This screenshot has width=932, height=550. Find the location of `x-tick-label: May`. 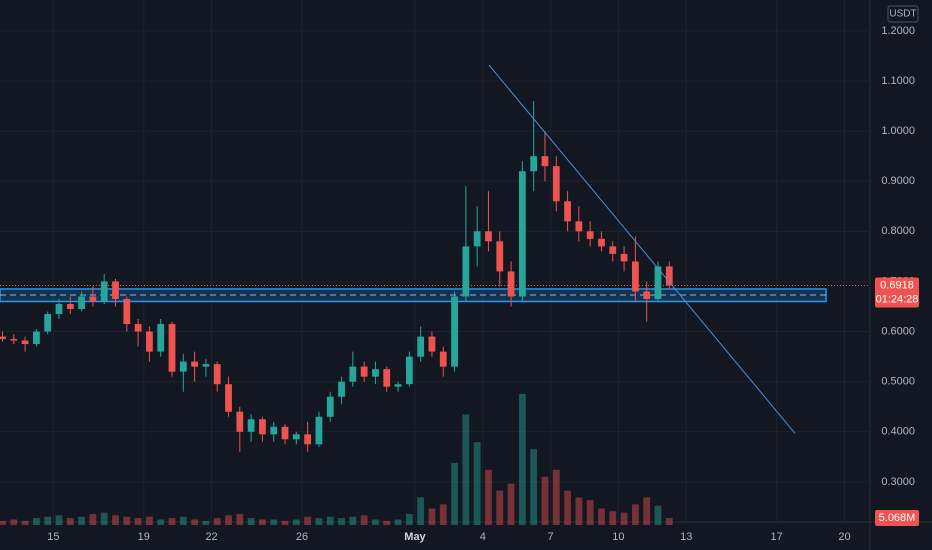

x-tick-label: May is located at coordinates (415, 537).